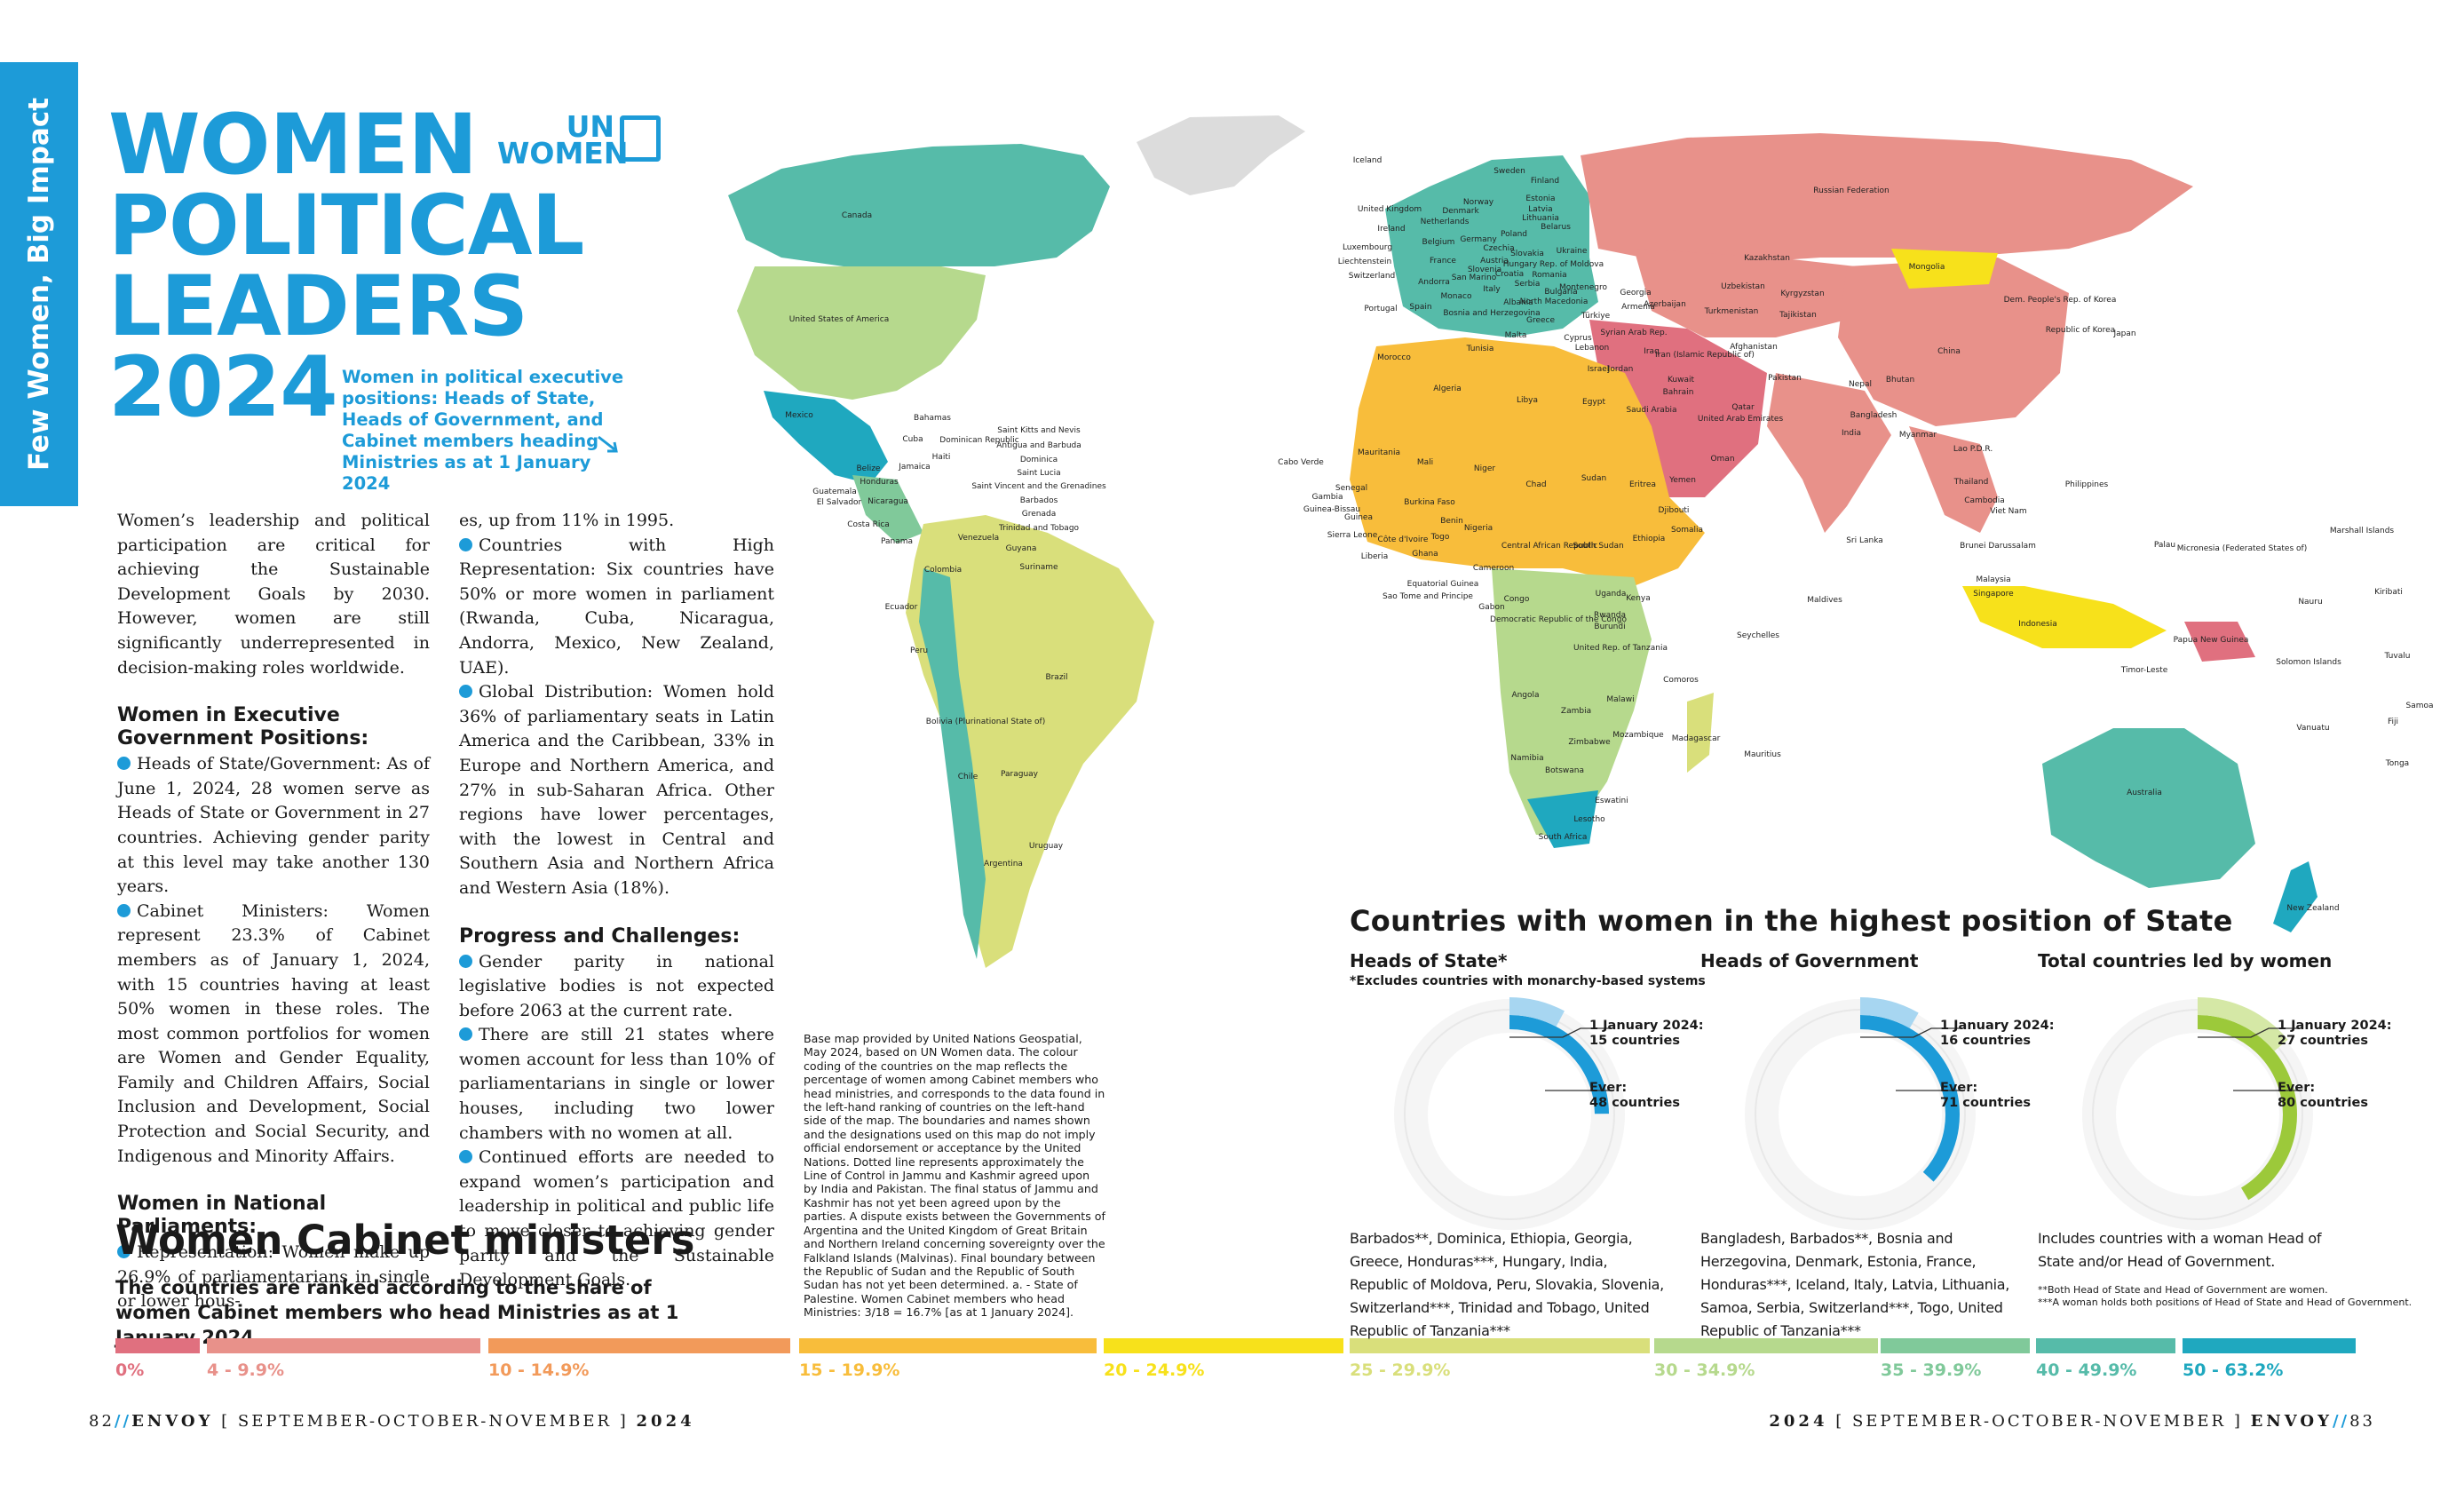  I want to click on map-label: Tunisia, so click(1480, 349).